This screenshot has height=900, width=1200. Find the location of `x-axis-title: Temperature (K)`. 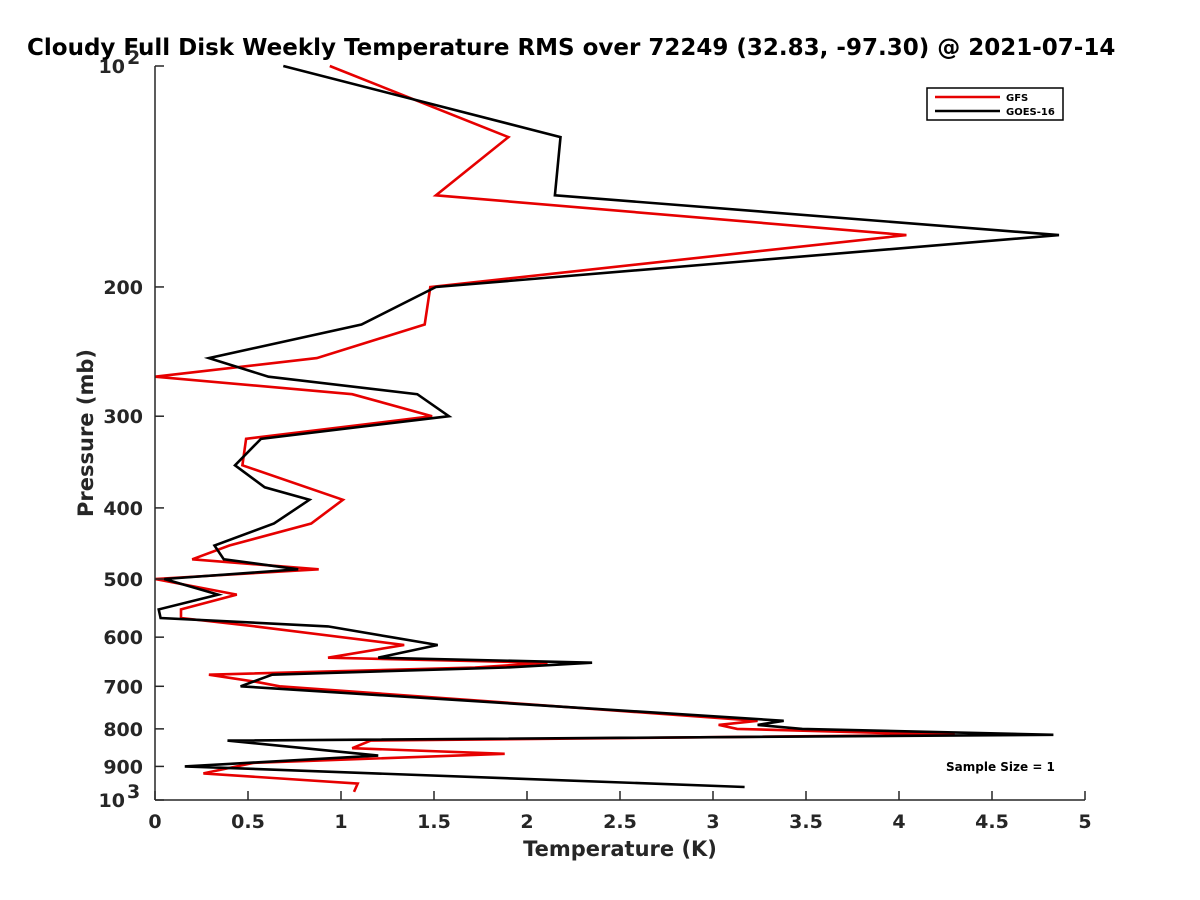

x-axis-title: Temperature (K) is located at coordinates (620, 849).